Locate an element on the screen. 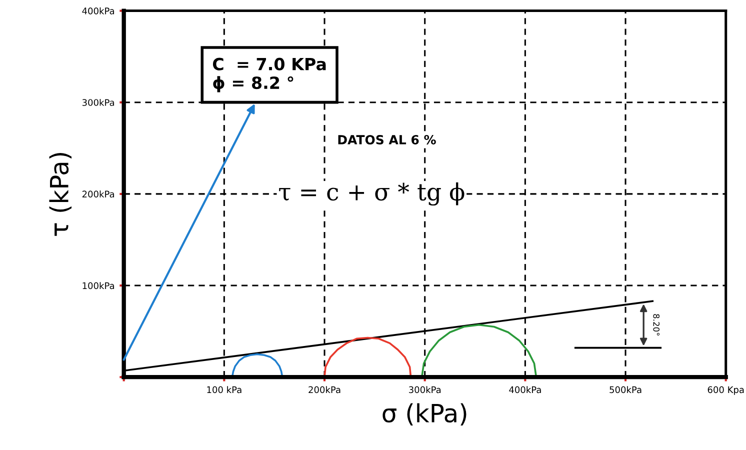  y-tick-label: 400kPa is located at coordinates (98, 10).